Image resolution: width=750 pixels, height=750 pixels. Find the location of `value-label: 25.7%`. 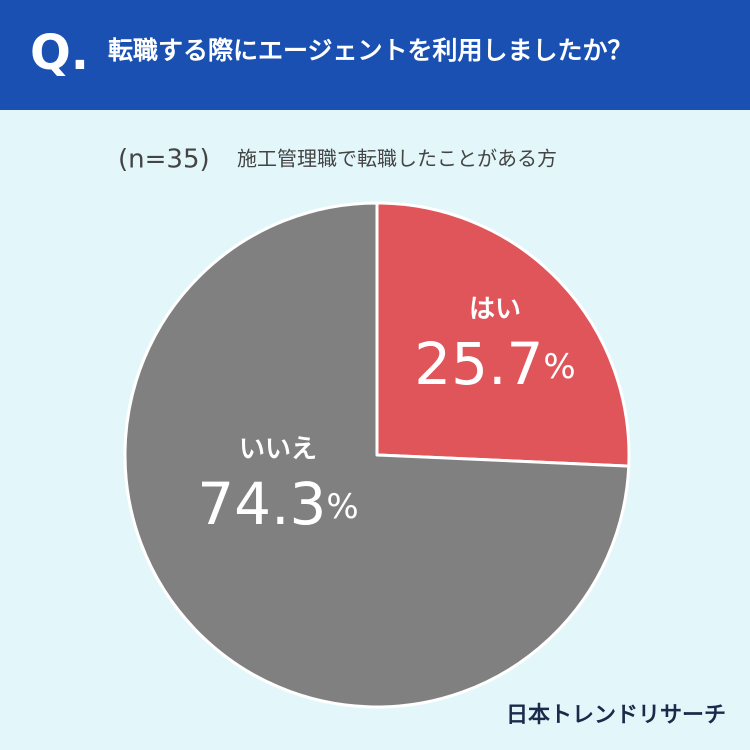

value-label: 25.7% is located at coordinates (494, 364).